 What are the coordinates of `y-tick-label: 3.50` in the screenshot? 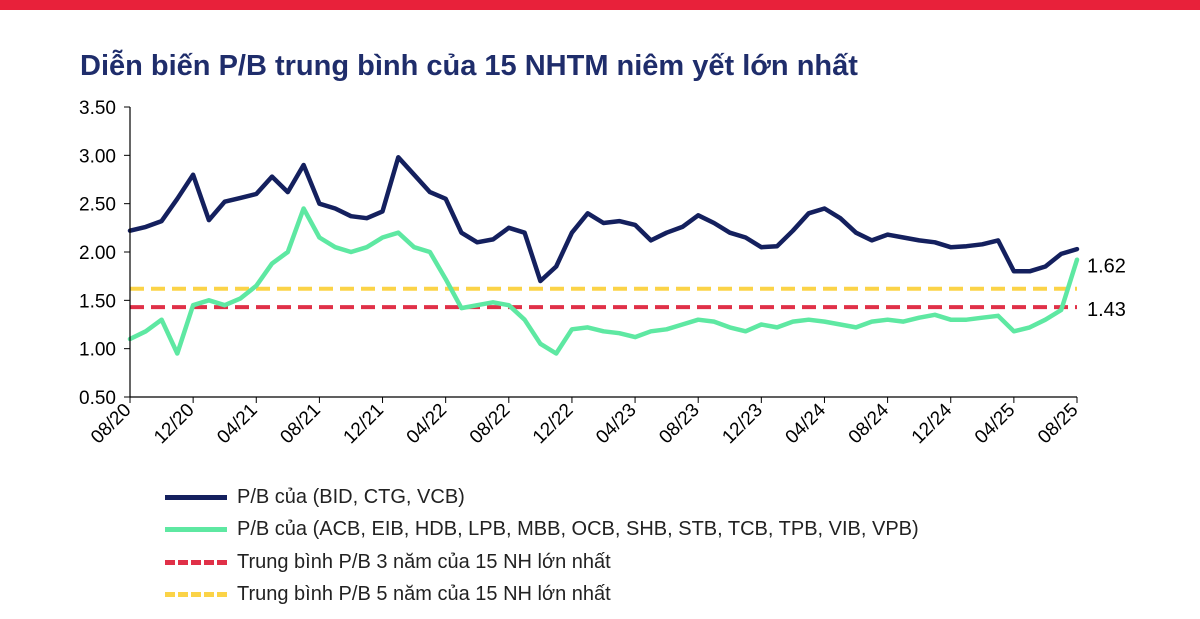 It's located at (97, 108).